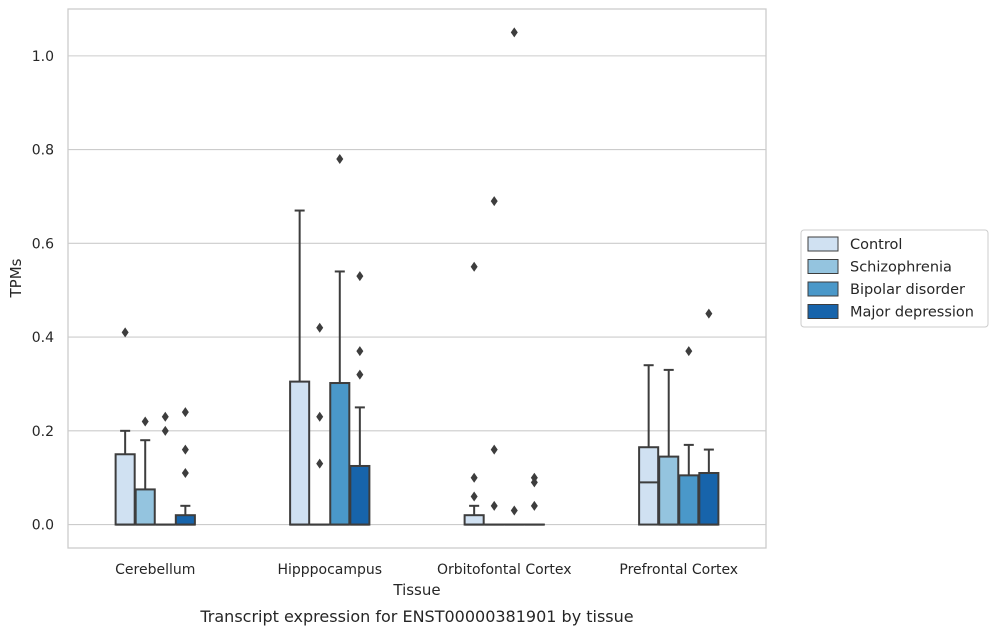 The width and height of the screenshot is (997, 634). Describe the element at coordinates (43, 338) in the screenshot. I see `y-tick-label: 0.4` at that location.